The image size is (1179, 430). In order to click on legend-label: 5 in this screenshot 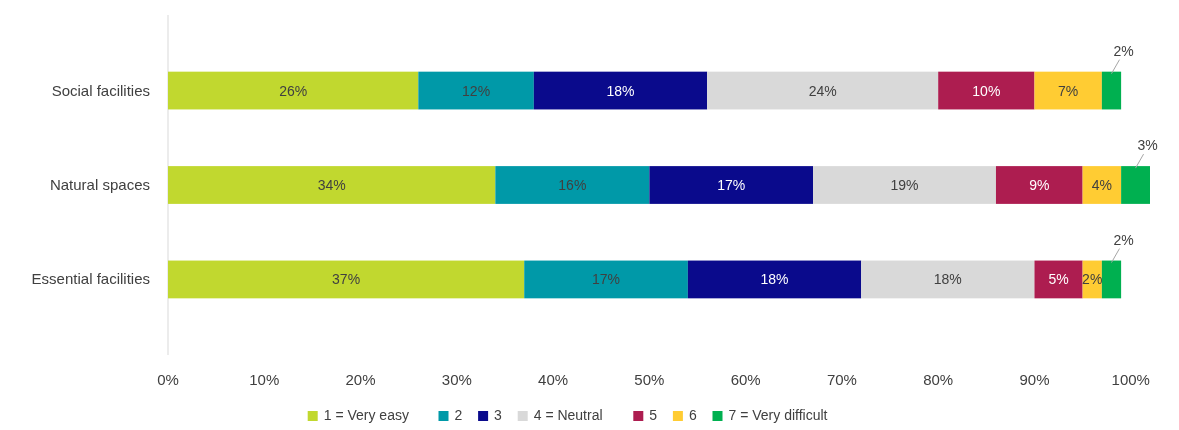, I will do `click(653, 415)`.